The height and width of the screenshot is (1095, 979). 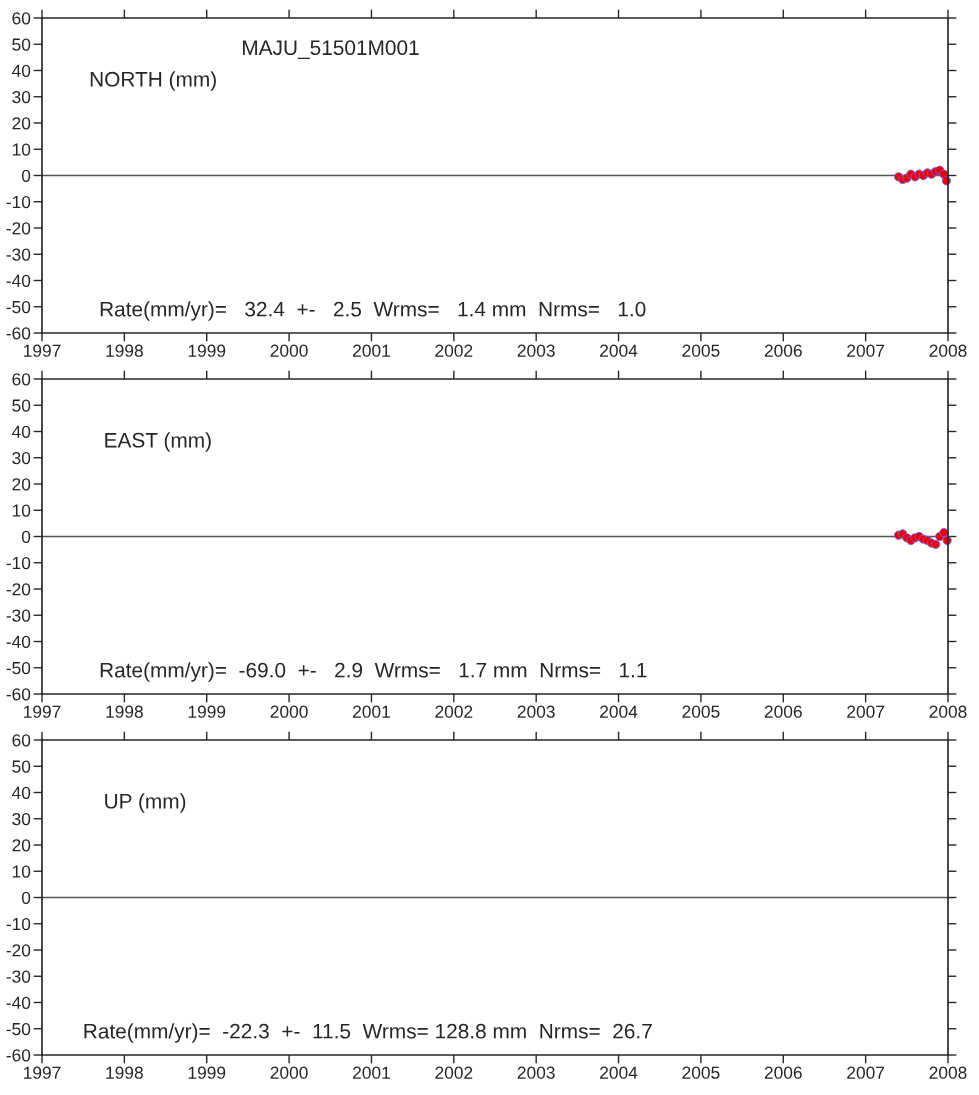 I want to click on annotation: Rate(mm/yr)= -22.3 +- 11.5 Wrms= 128.8 mm Nrms= 26.7, so click(x=368, y=1033).